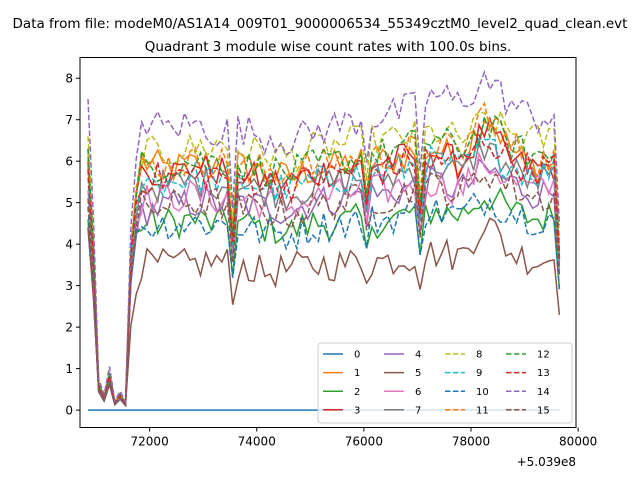 The image size is (640, 480). Describe the element at coordinates (69, 244) in the screenshot. I see `y-tick-label: 4` at that location.